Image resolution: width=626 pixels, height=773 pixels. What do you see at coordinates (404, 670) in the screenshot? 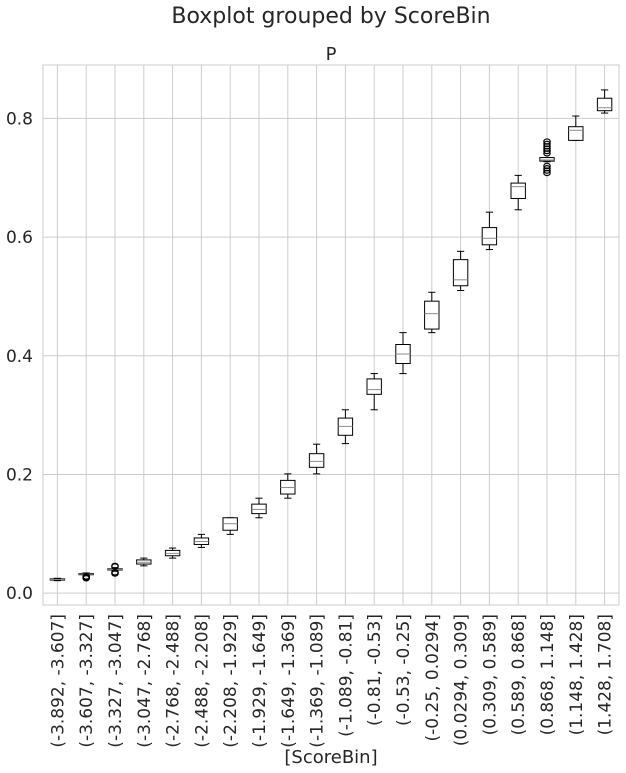
I see `x-tick-label: (-0.53, -0.25]` at bounding box center [404, 670].